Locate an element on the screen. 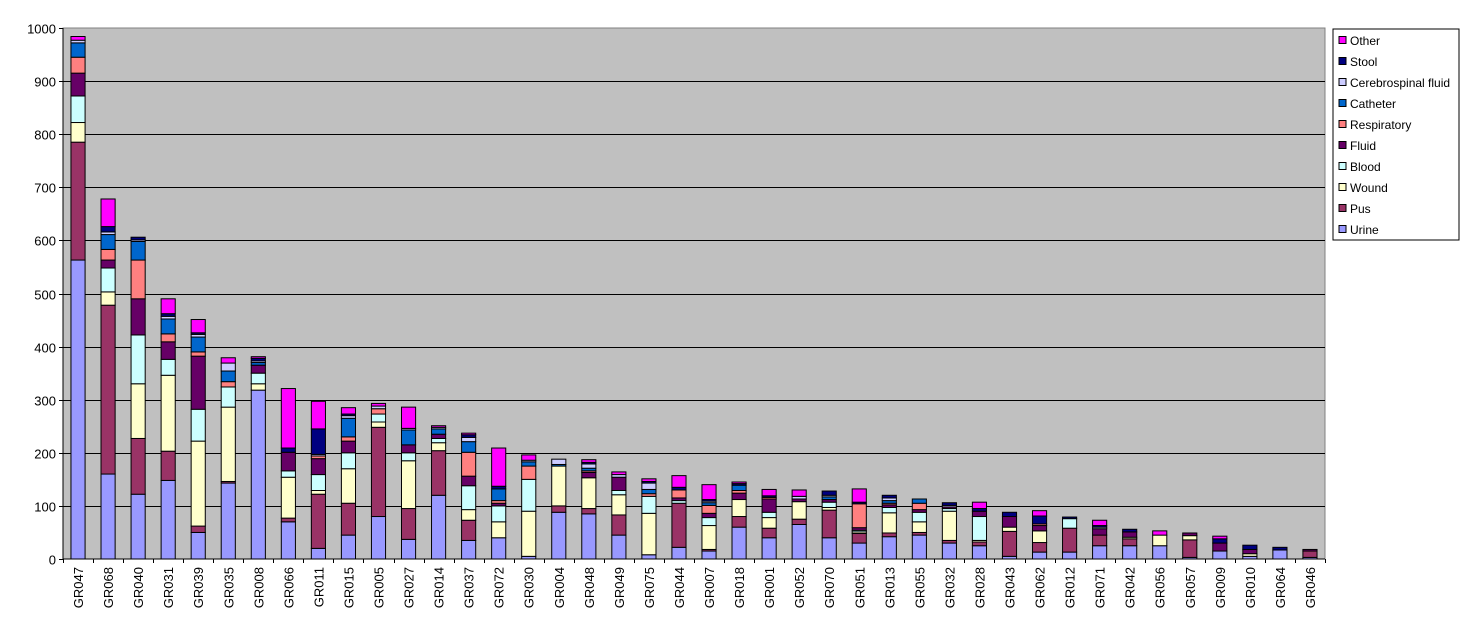  x-tick-label: GR013 is located at coordinates (889, 587).